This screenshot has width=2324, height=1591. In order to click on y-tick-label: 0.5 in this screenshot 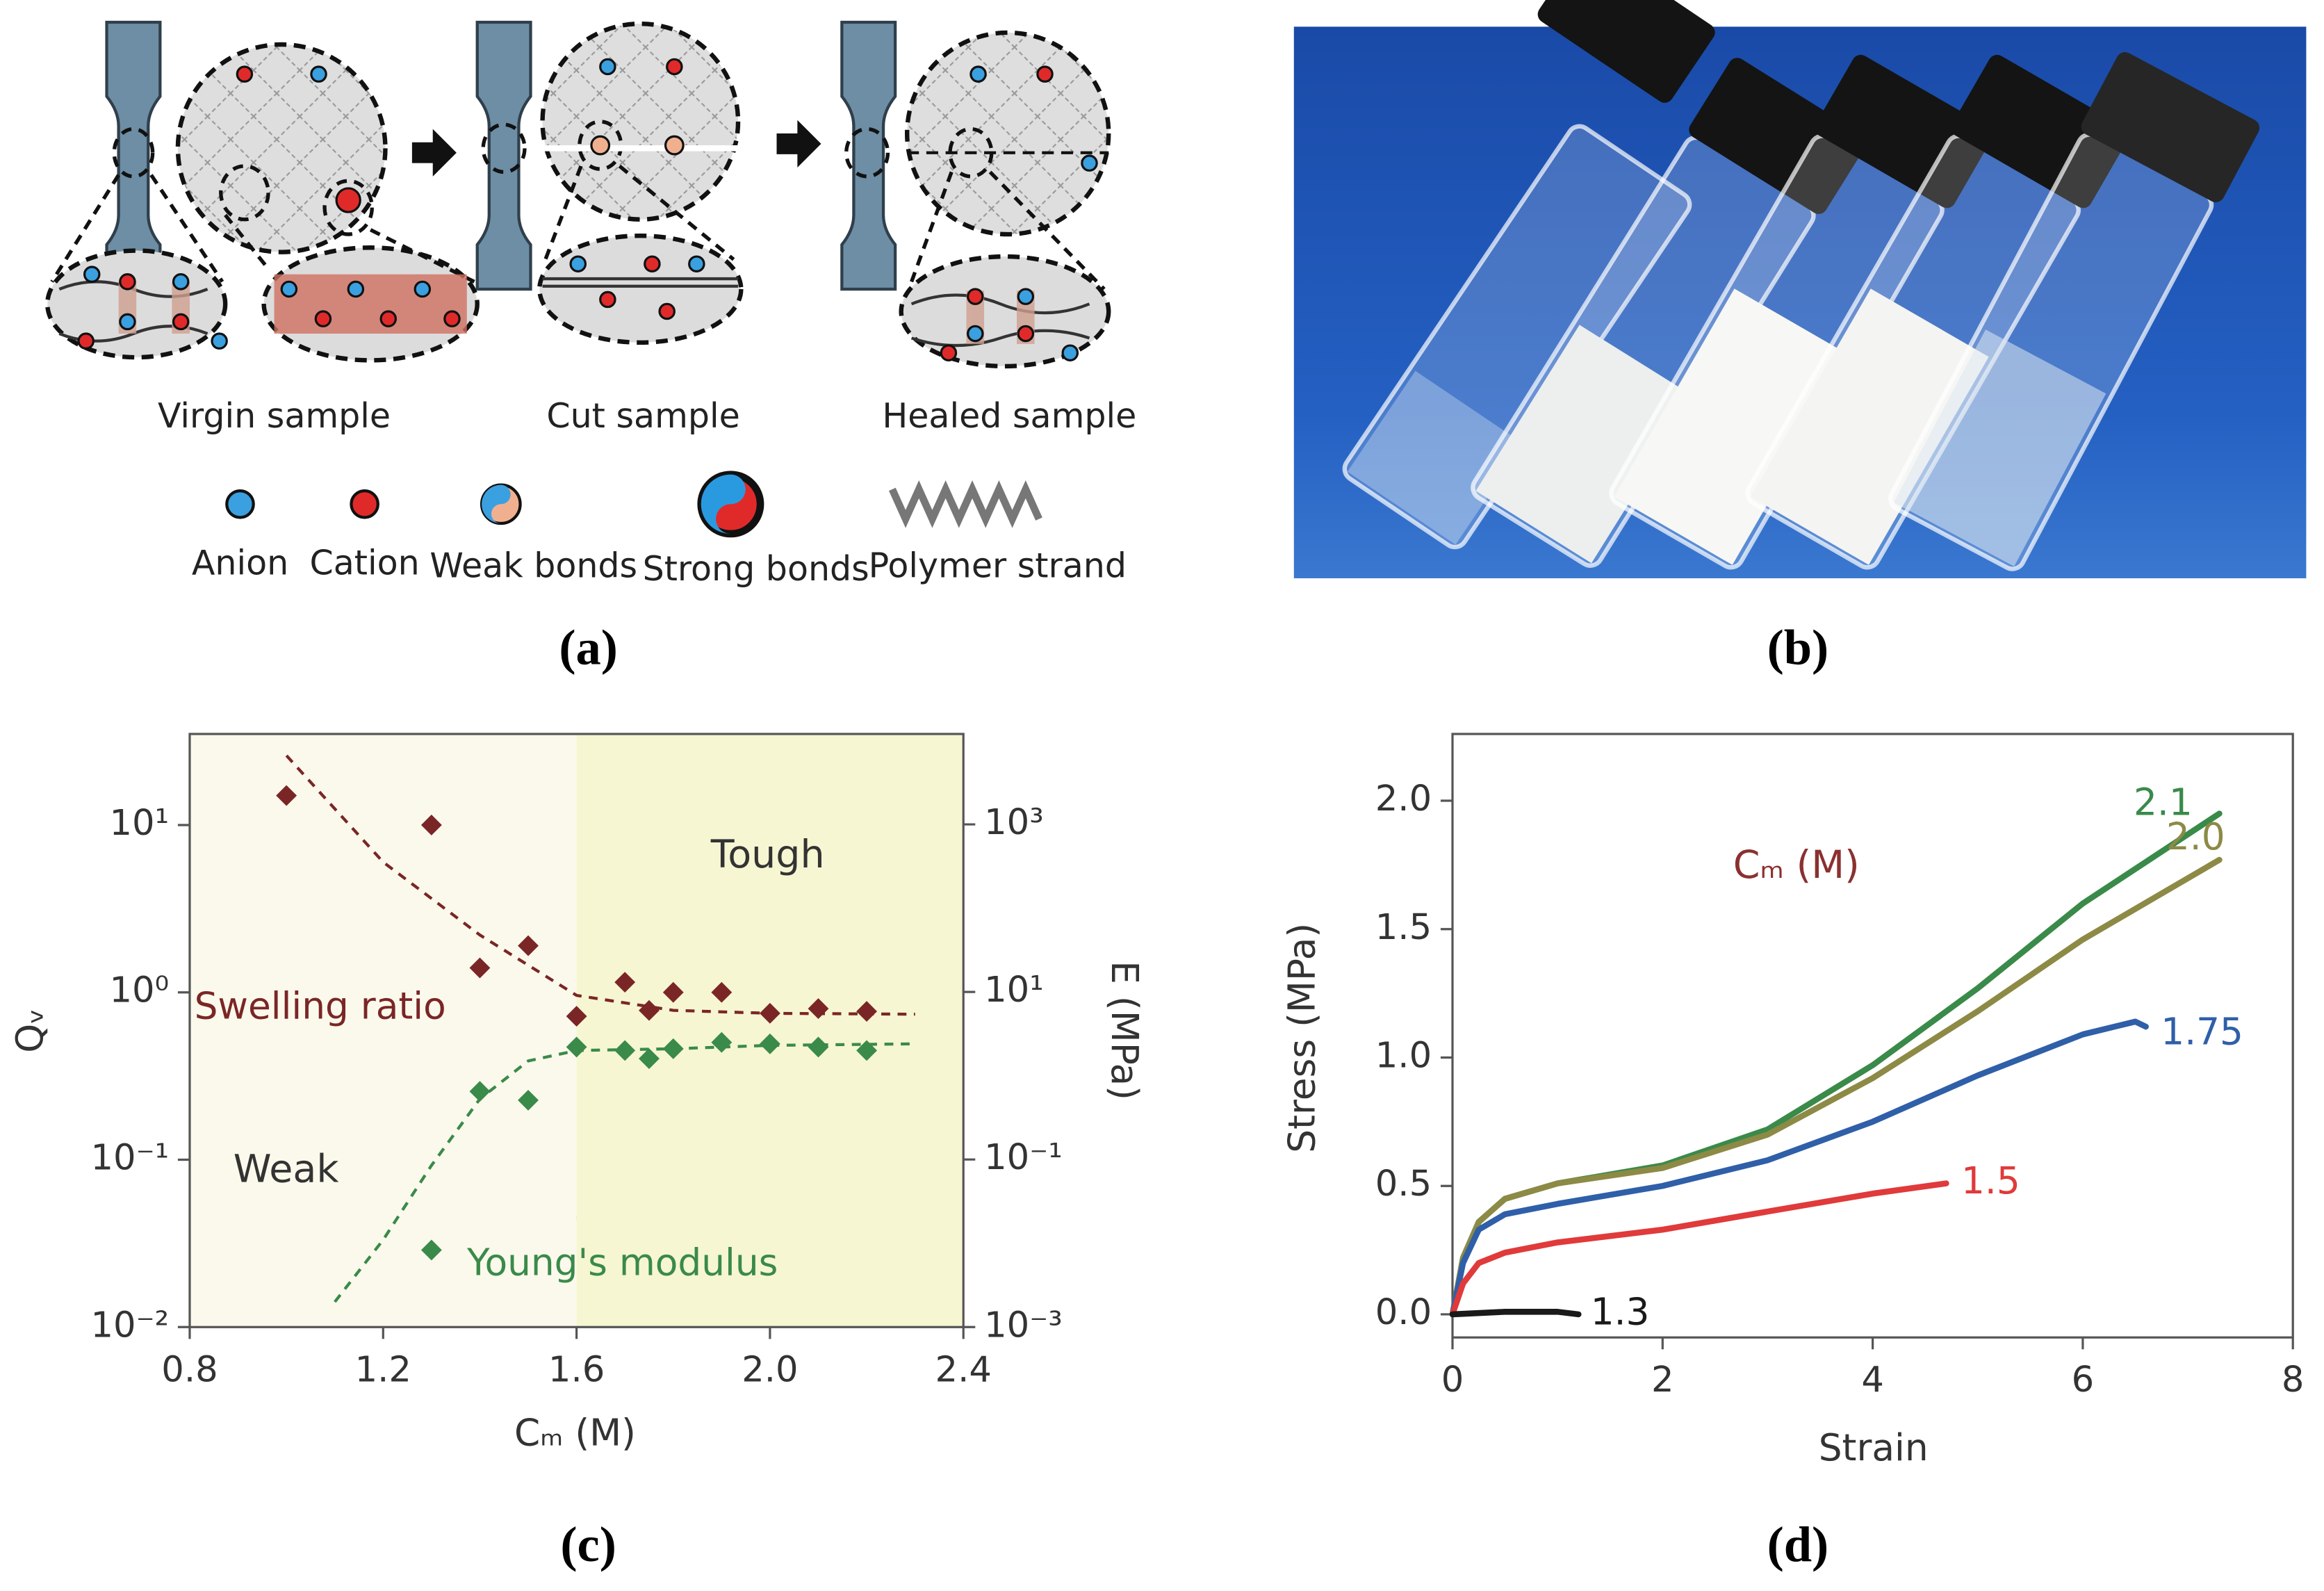, I will do `click(1404, 1184)`.